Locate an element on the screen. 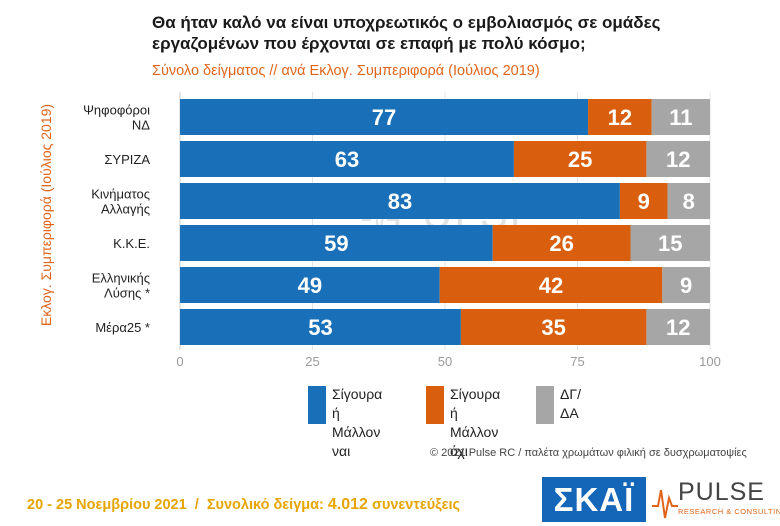  category-label: ΝΔ is located at coordinates (141, 125).